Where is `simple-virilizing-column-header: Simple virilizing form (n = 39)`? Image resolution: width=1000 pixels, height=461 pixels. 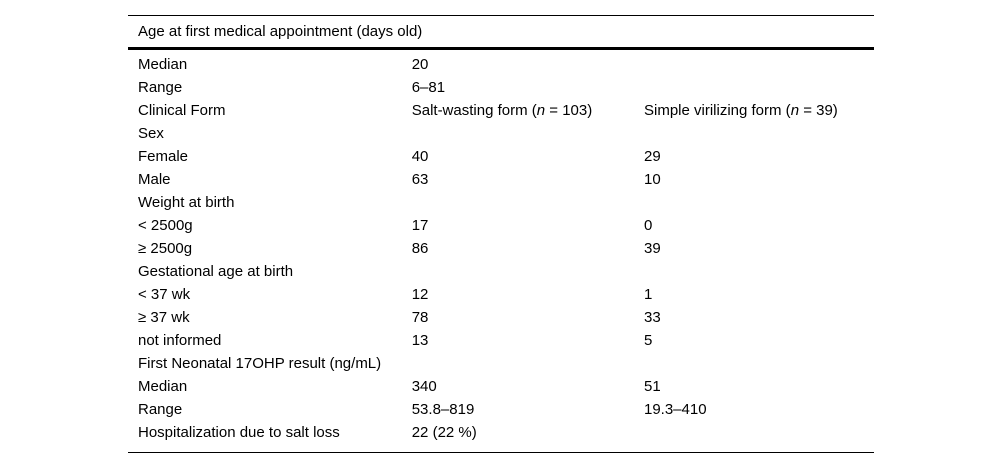 simple-virilizing-column-header: Simple virilizing form (n = 39) is located at coordinates (754, 110).